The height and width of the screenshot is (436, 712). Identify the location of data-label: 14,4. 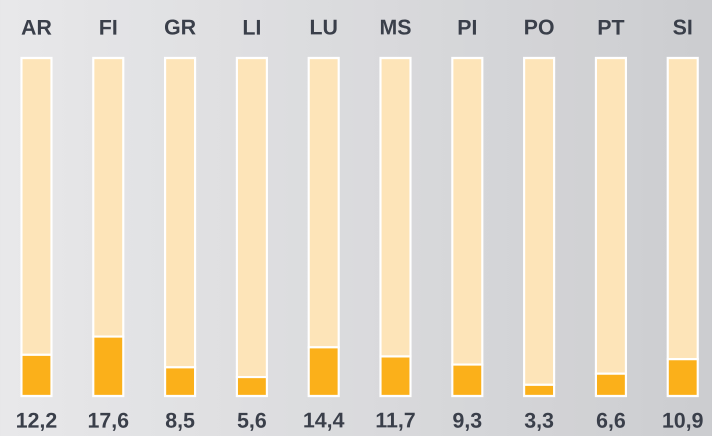
(324, 421).